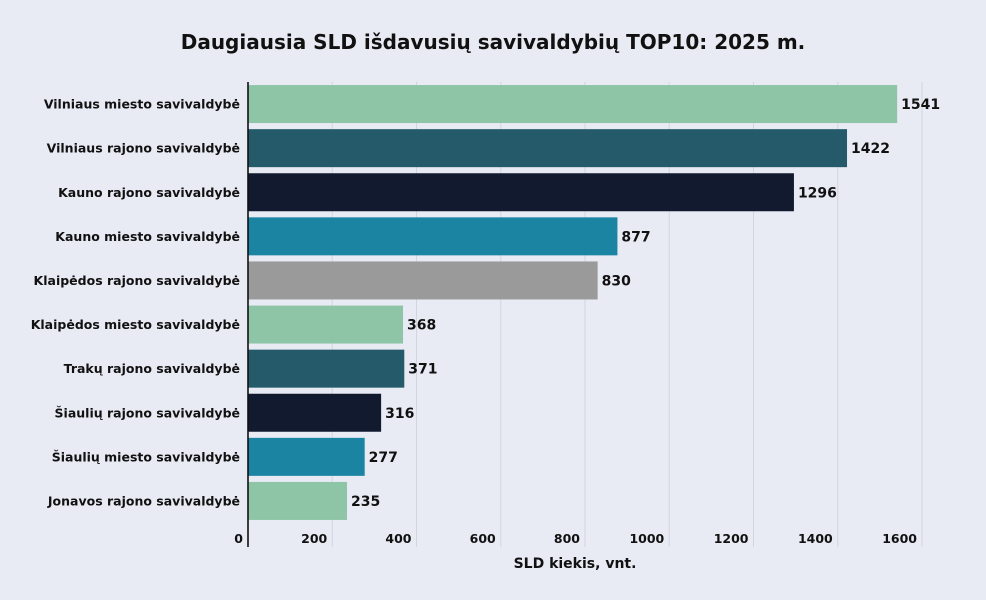 This screenshot has width=986, height=600. I want to click on category-label: Šiaulių miesto savivaldybė, so click(146, 456).